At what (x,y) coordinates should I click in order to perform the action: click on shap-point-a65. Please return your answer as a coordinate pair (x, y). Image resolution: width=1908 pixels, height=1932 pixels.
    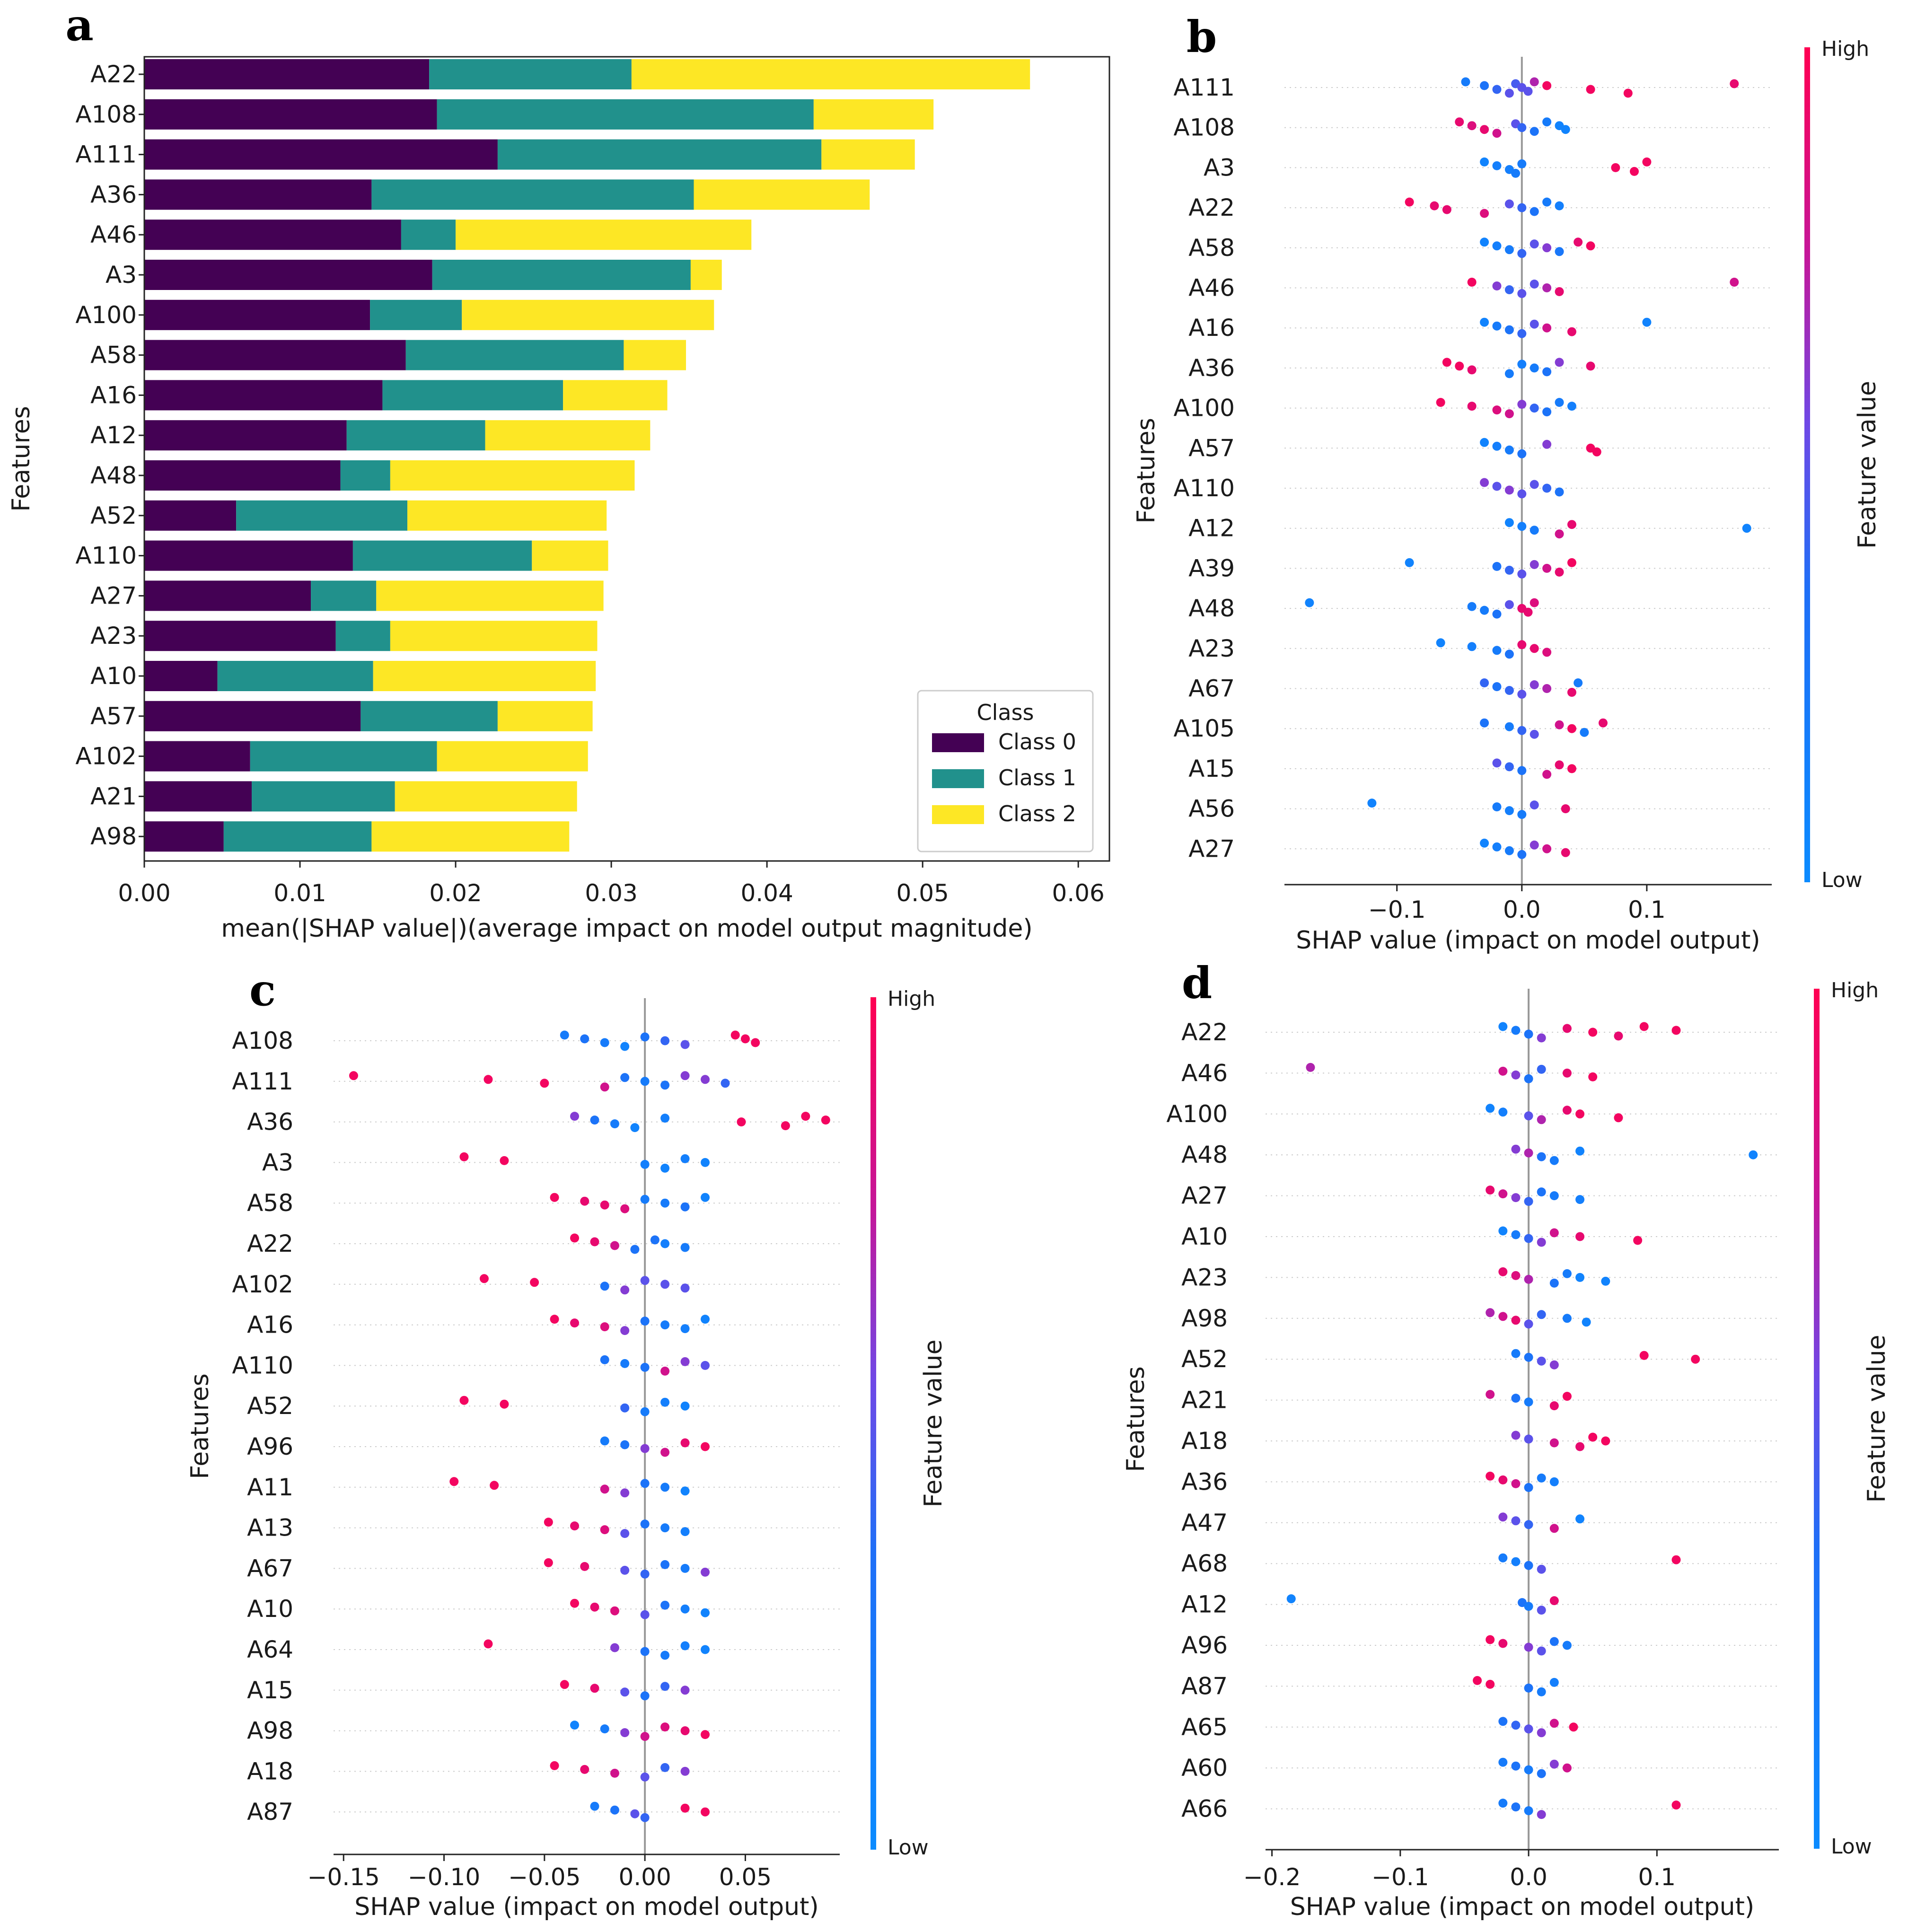
    Looking at the image, I should click on (1554, 1723).